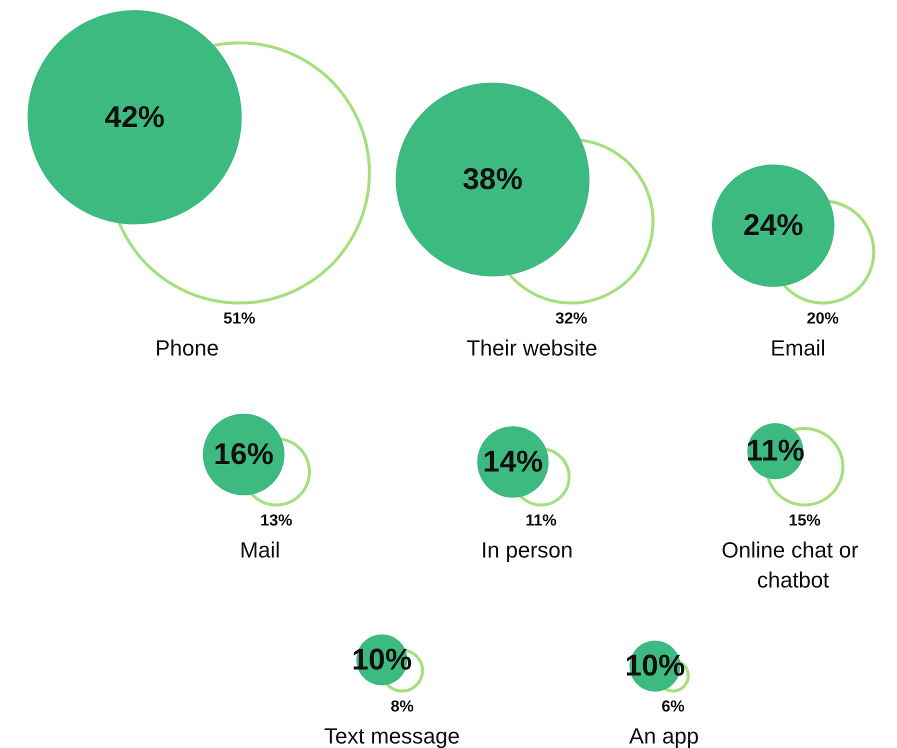 This screenshot has height=748, width=897. I want to click on category-label: Their website, so click(532, 348).